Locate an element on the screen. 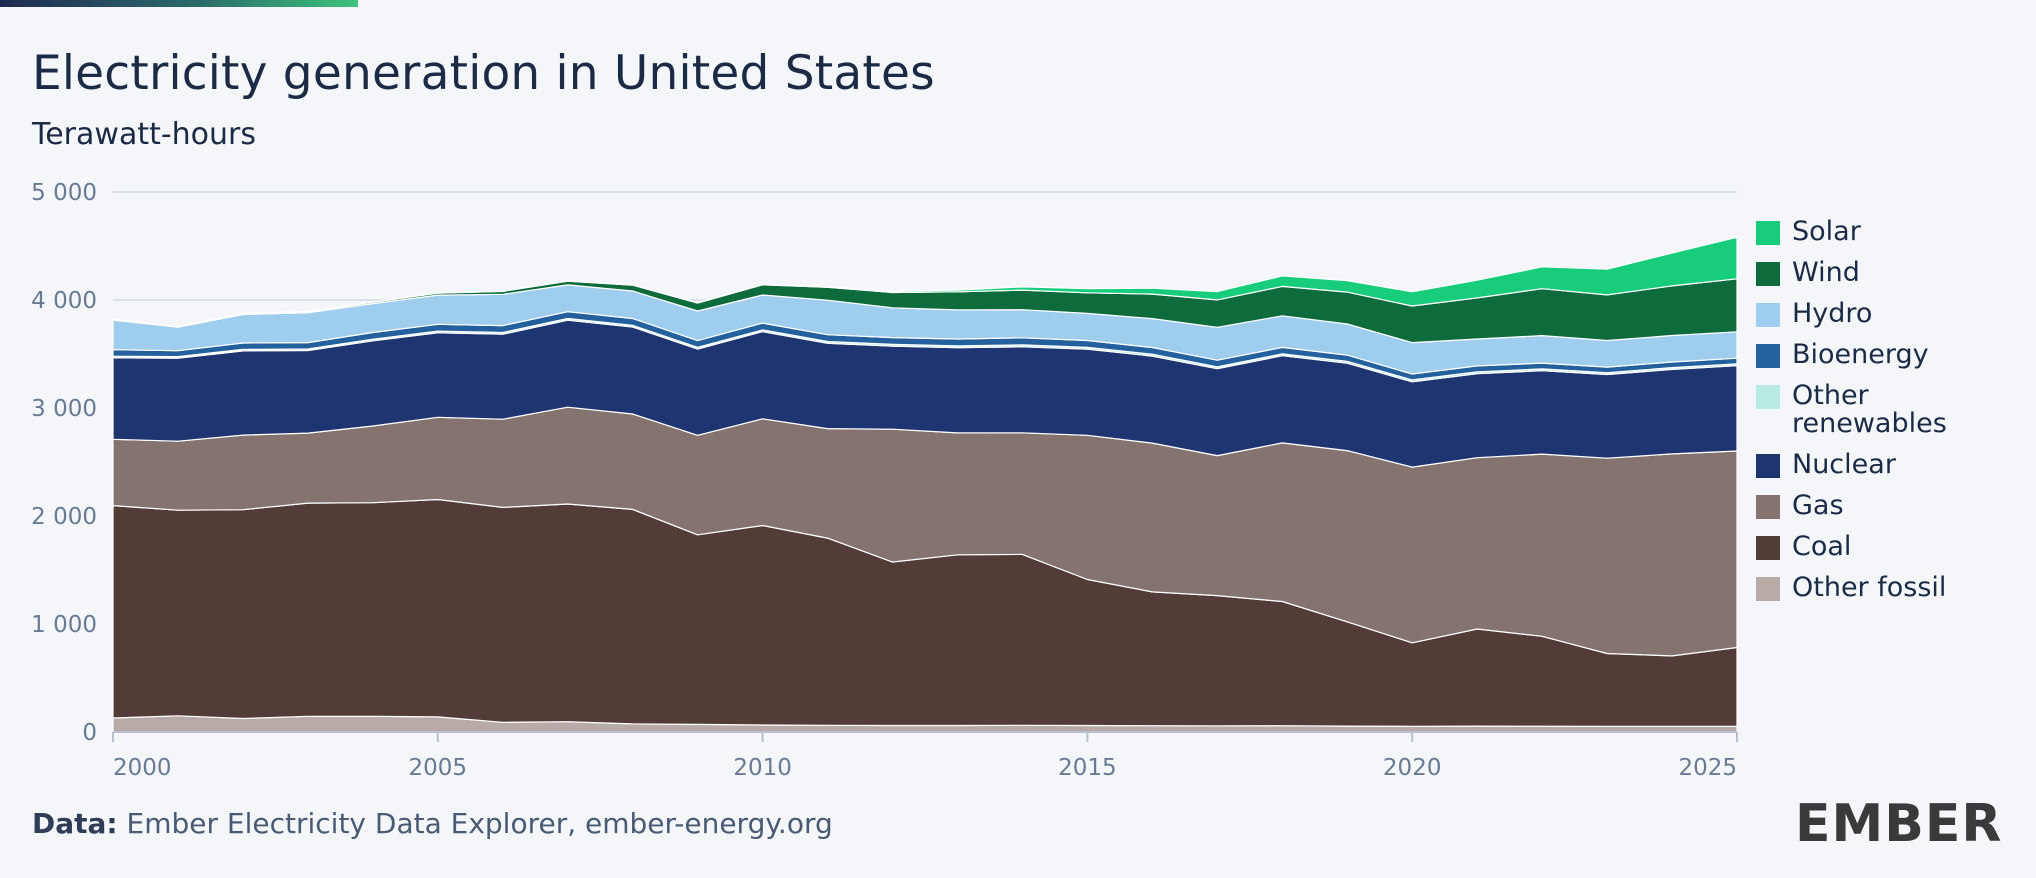 The height and width of the screenshot is (878, 2036). y-tick-label: 0 is located at coordinates (89, 733).